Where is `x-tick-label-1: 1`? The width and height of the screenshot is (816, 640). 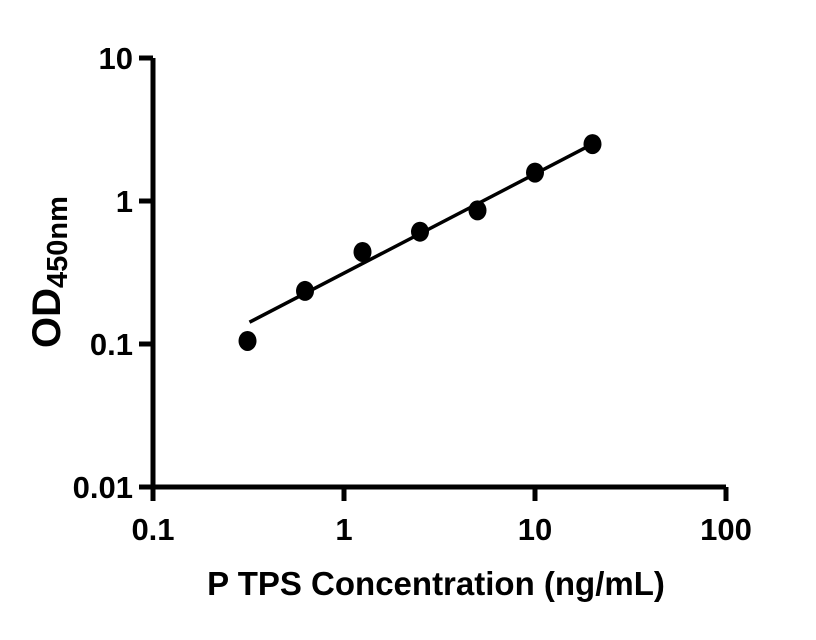
x-tick-label-1: 1 is located at coordinates (343, 529).